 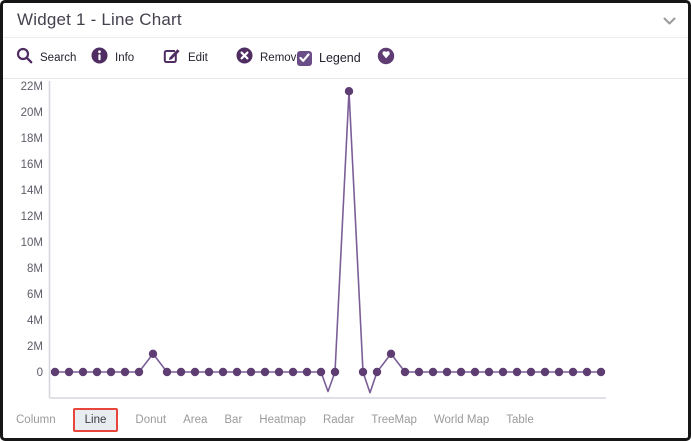 What do you see at coordinates (198, 58) in the screenshot?
I see `edit-label: Edit` at bounding box center [198, 58].